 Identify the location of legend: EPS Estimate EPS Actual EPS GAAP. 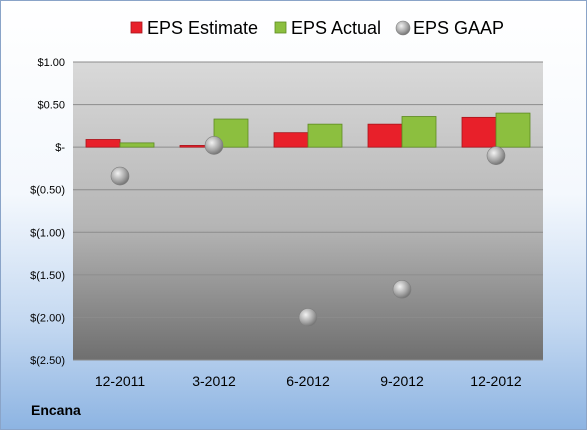
(317, 28).